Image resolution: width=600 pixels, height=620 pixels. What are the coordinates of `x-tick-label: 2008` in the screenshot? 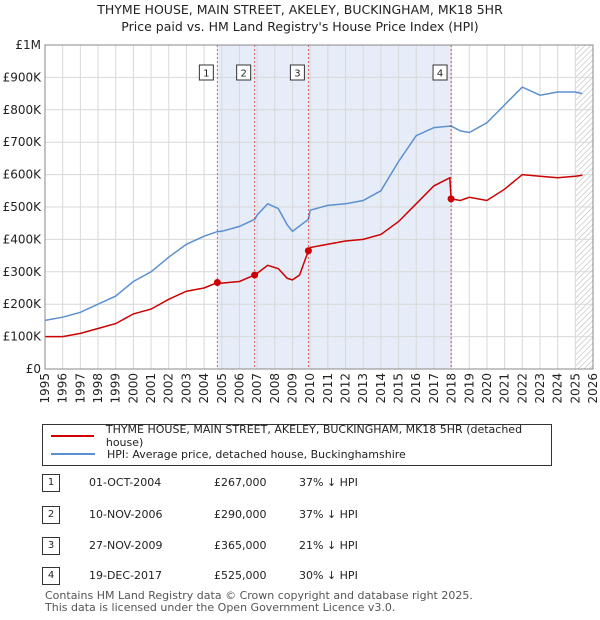 It's located at (275, 388).